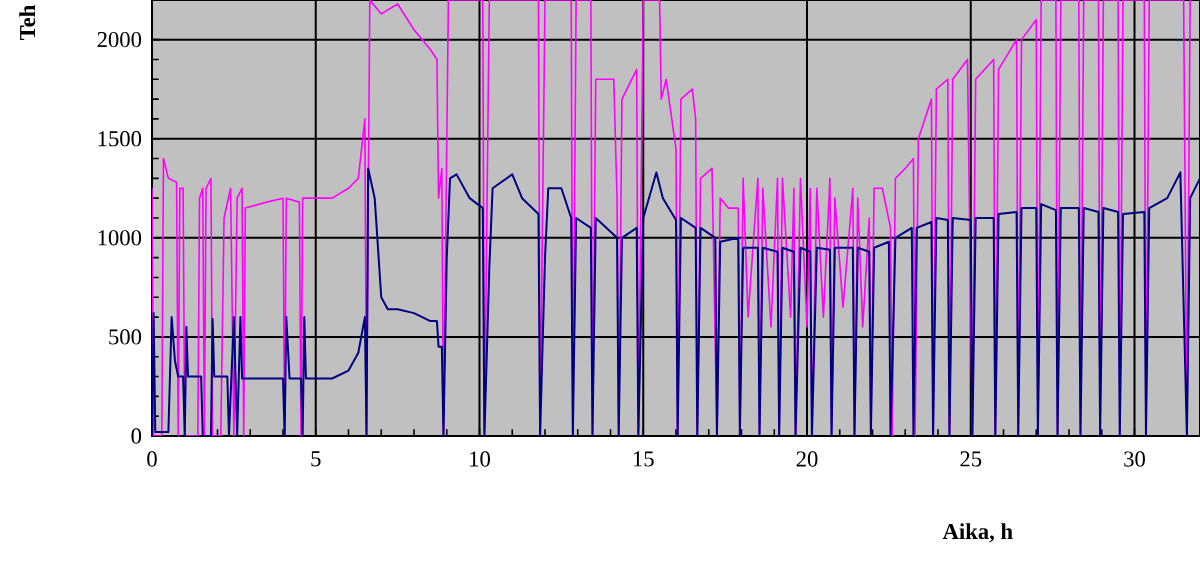 The width and height of the screenshot is (1200, 566). What do you see at coordinates (119, 39) in the screenshot?
I see `y-tick-label: 2000` at bounding box center [119, 39].